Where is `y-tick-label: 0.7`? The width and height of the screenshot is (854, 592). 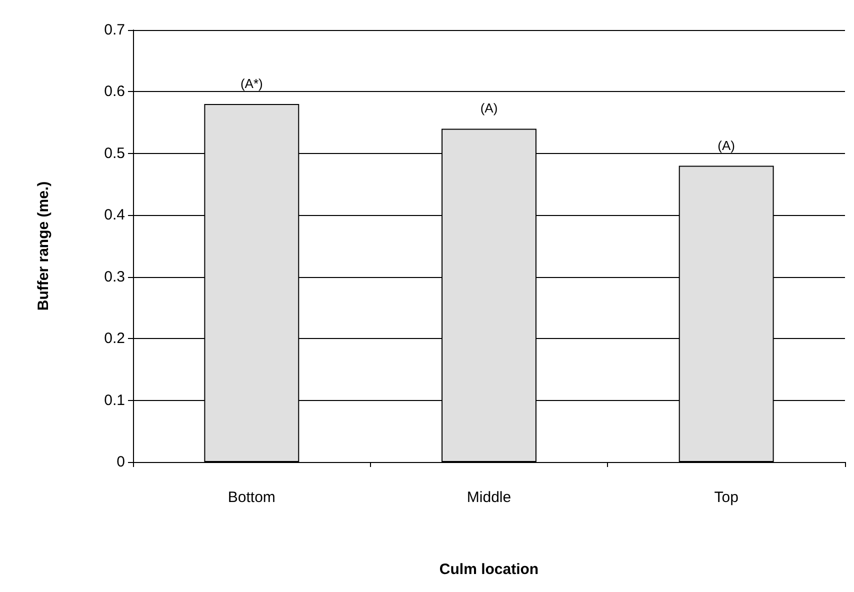
y-tick-label: 0.7 is located at coordinates (114, 30).